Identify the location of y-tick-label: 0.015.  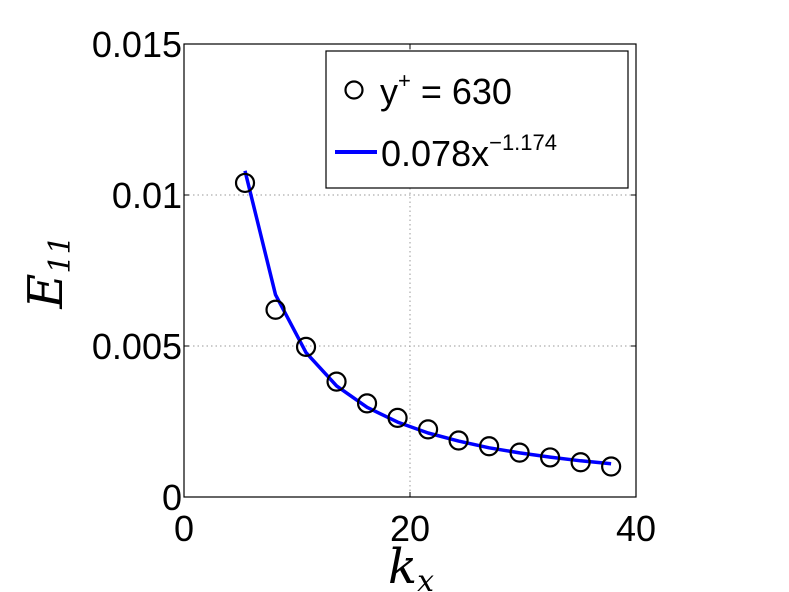
(137, 44).